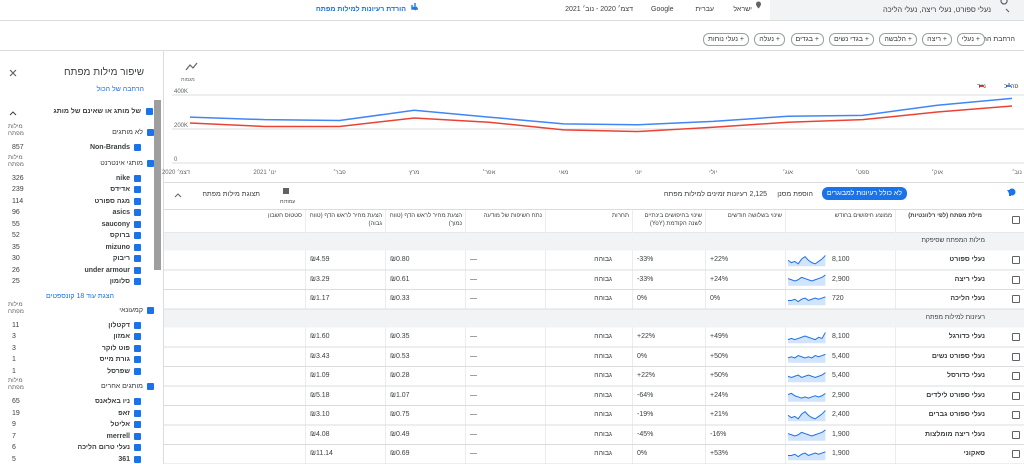 This screenshot has width=1024, height=464. What do you see at coordinates (599, 9) in the screenshot?
I see `date-range: דצמ׳ 2020 - נוב׳ 2021` at bounding box center [599, 9].